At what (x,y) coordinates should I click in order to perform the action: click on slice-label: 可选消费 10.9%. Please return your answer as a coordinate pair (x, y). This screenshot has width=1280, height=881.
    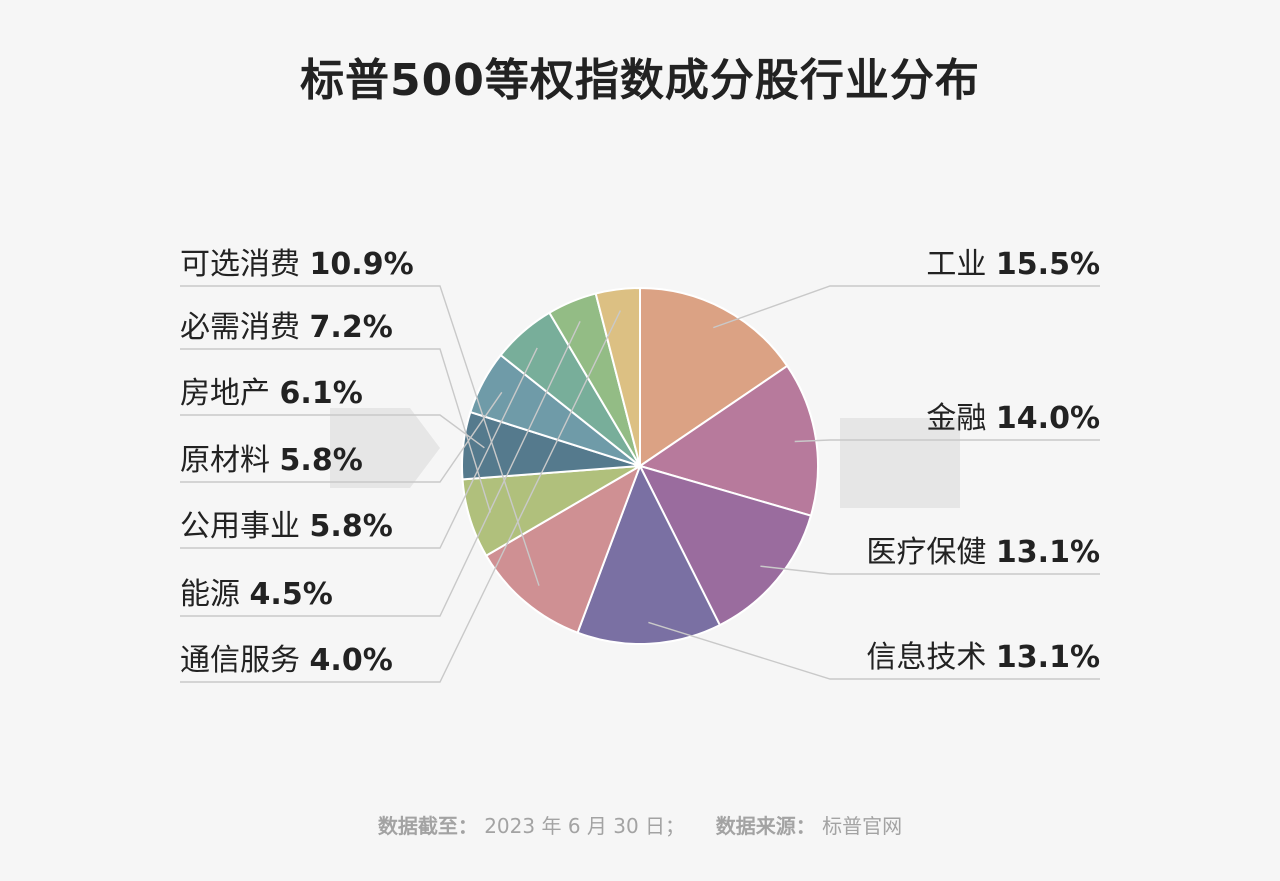
    Looking at the image, I should click on (297, 264).